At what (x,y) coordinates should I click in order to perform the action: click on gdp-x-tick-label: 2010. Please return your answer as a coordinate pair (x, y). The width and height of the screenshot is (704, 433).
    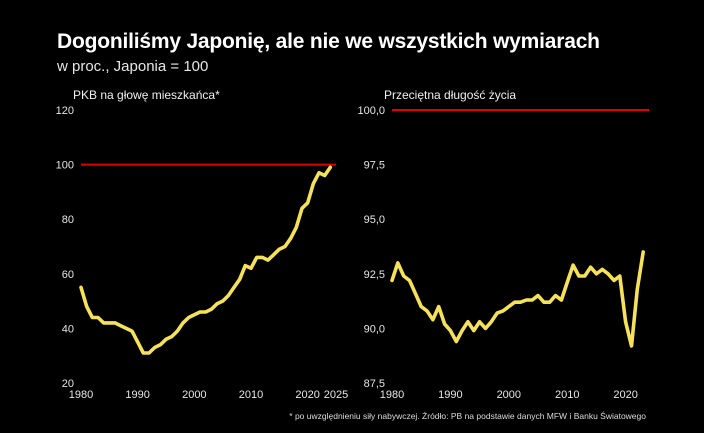
    Looking at the image, I should click on (251, 395).